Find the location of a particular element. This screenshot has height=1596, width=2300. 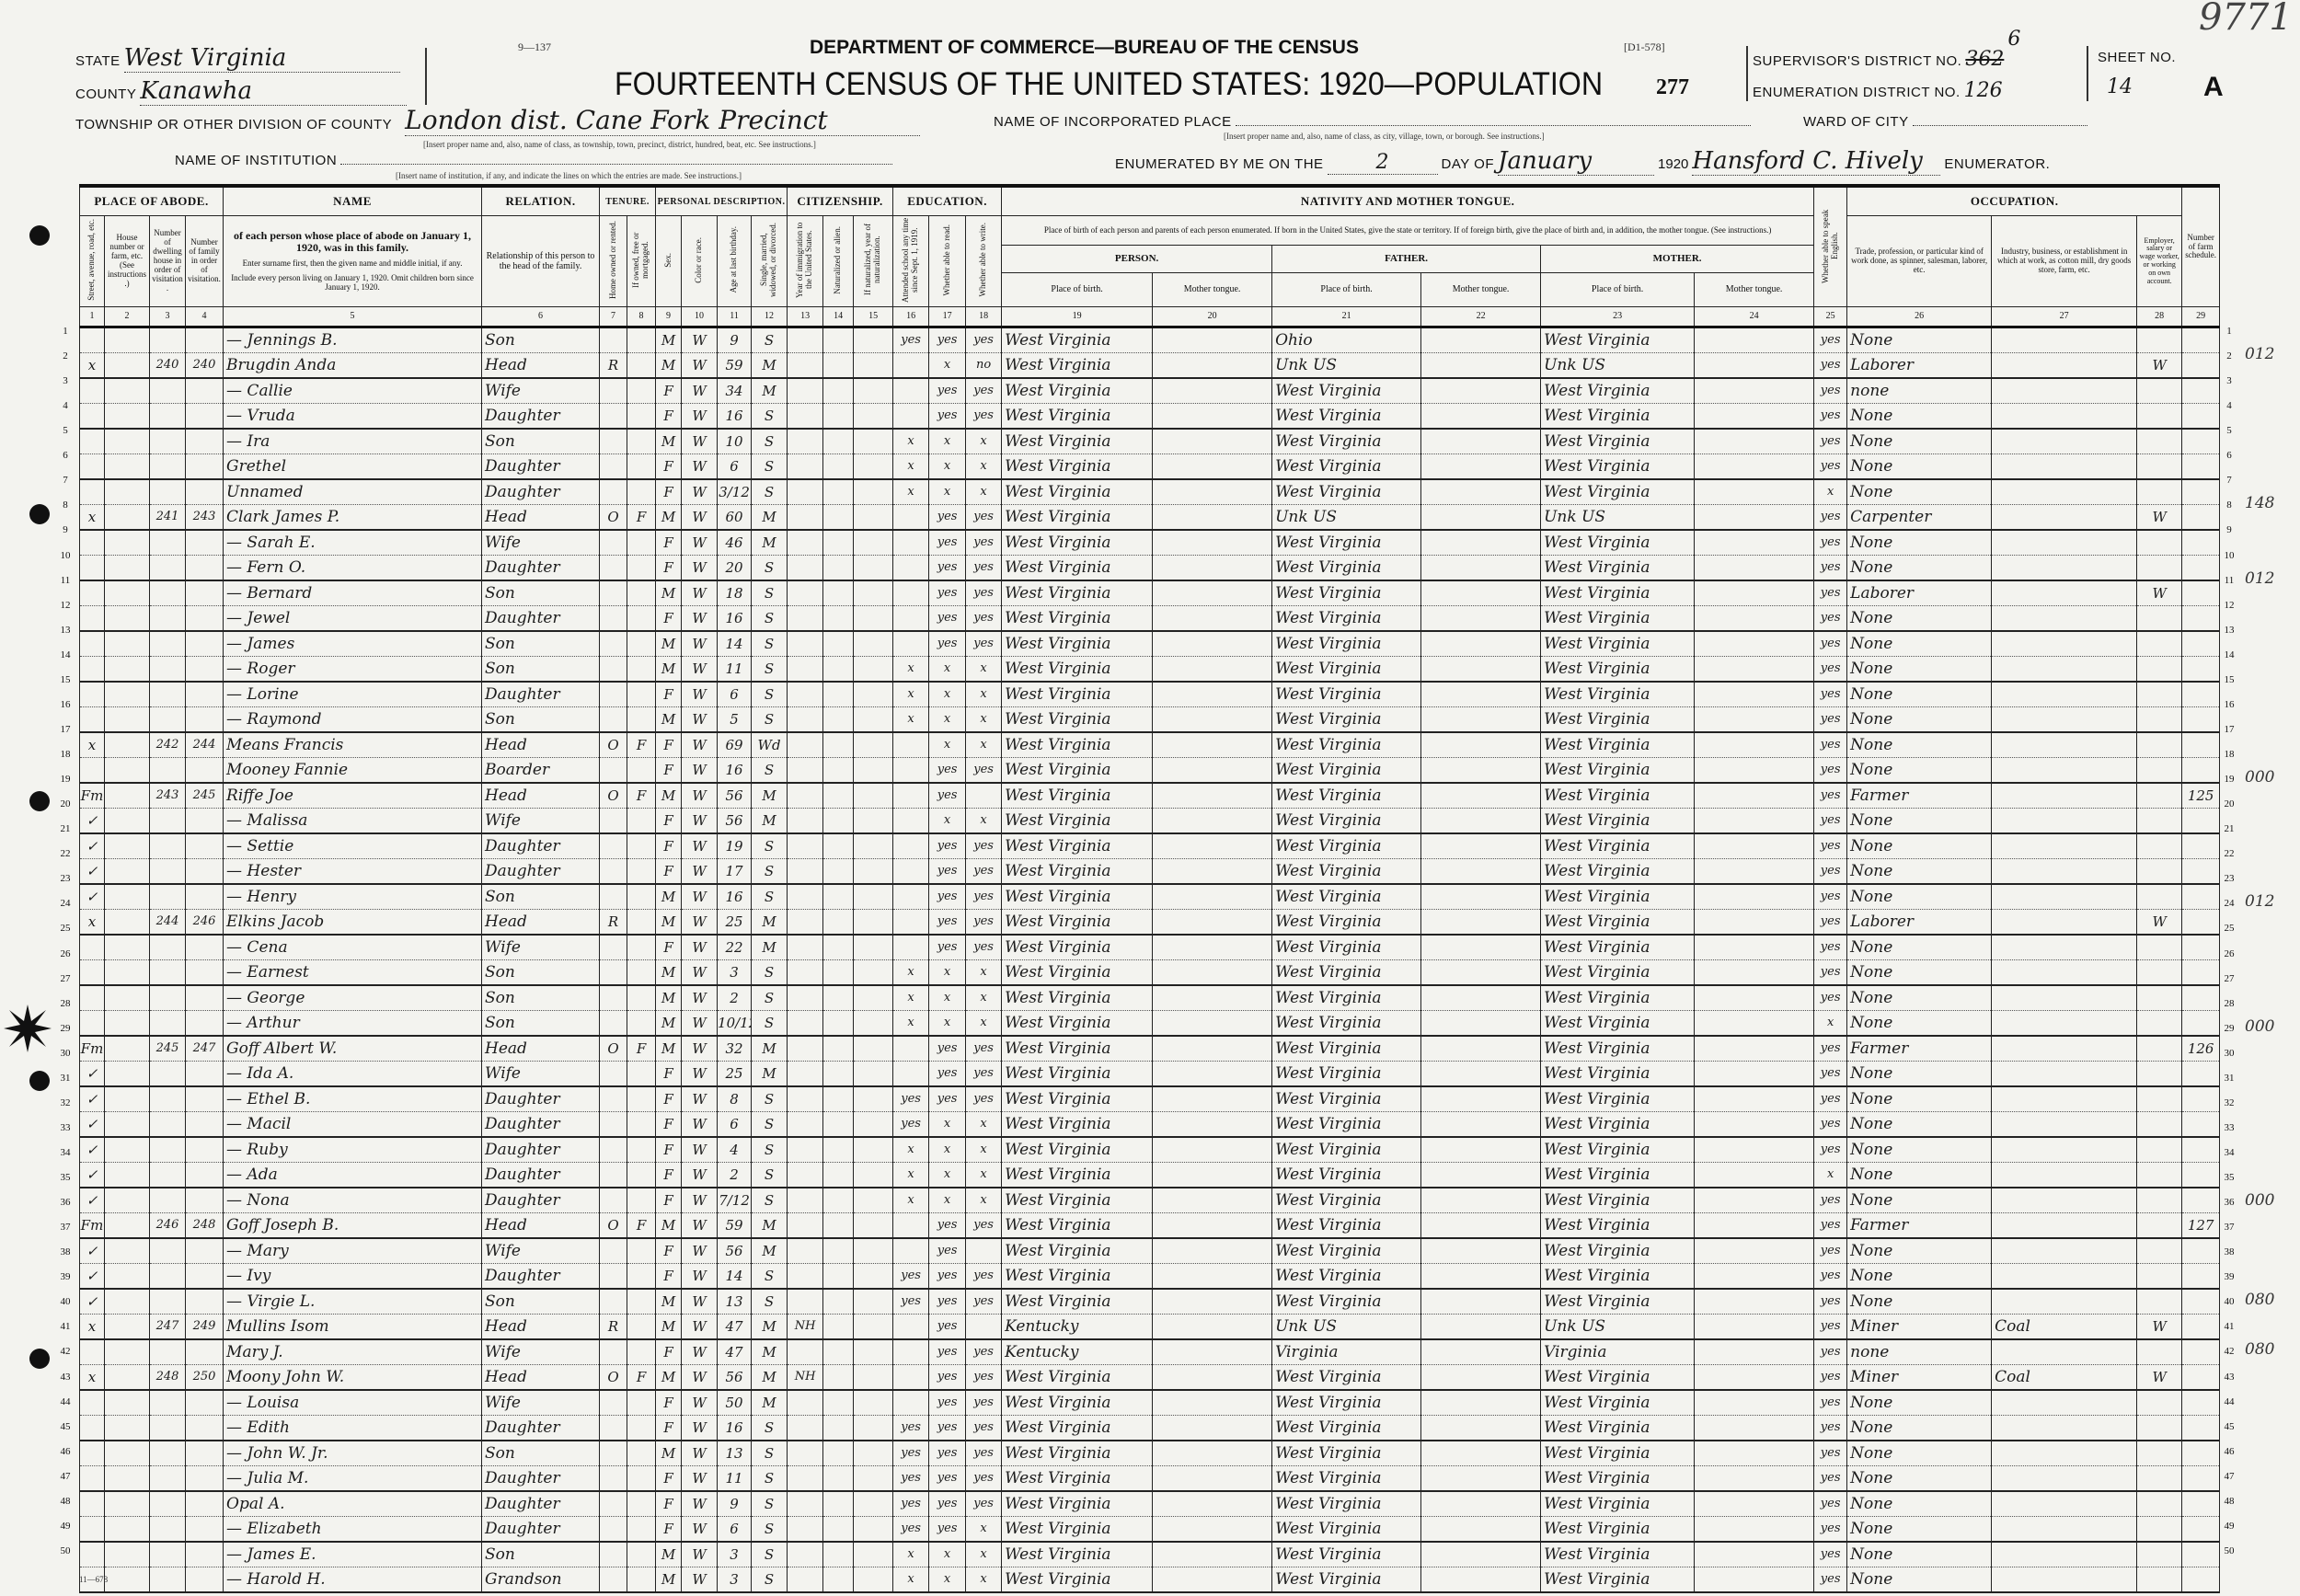

cell-fpob: West Virginia is located at coordinates (1346, 1580).